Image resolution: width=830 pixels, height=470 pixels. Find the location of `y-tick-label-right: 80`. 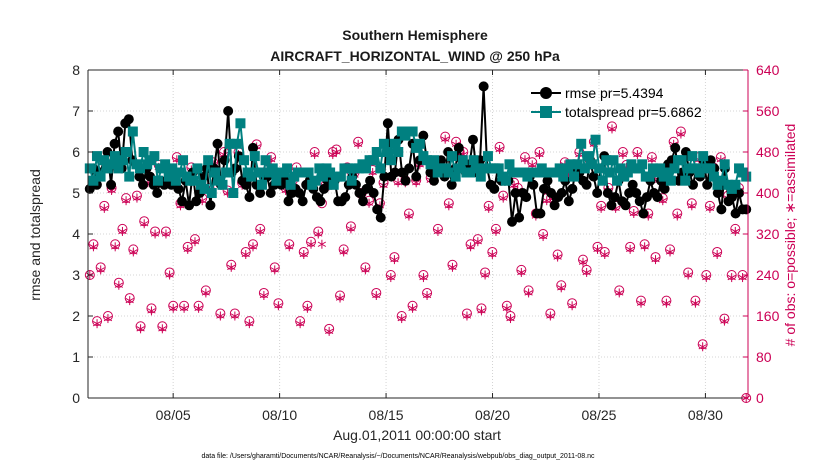

y-tick-label-right: 80 is located at coordinates (764, 357).